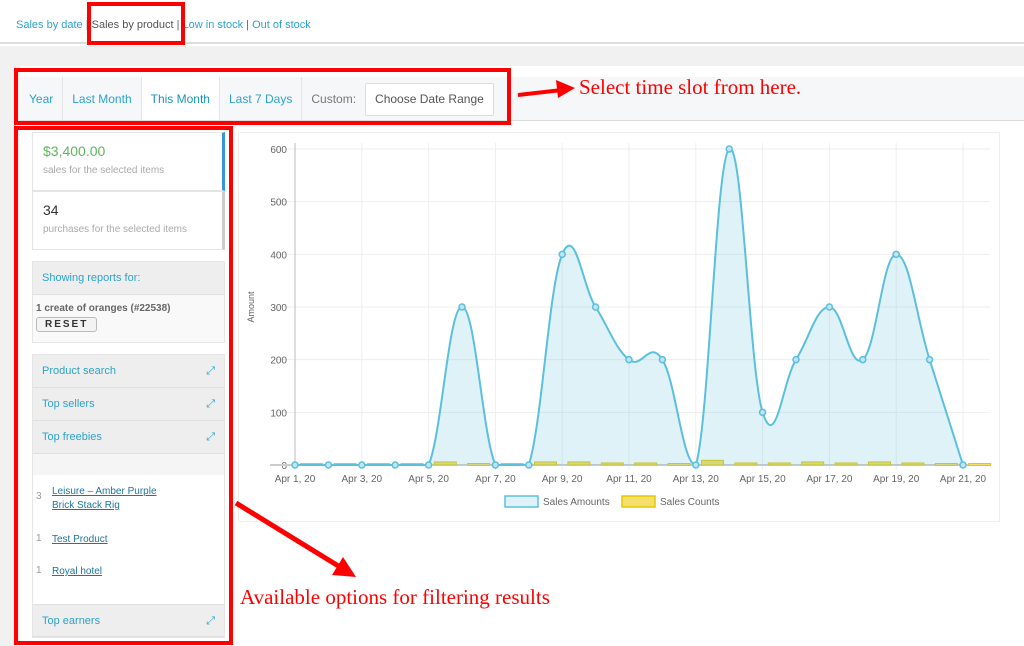 This screenshot has height=646, width=1024. I want to click on x-tick-label: Apr 5, 20, so click(428, 479).